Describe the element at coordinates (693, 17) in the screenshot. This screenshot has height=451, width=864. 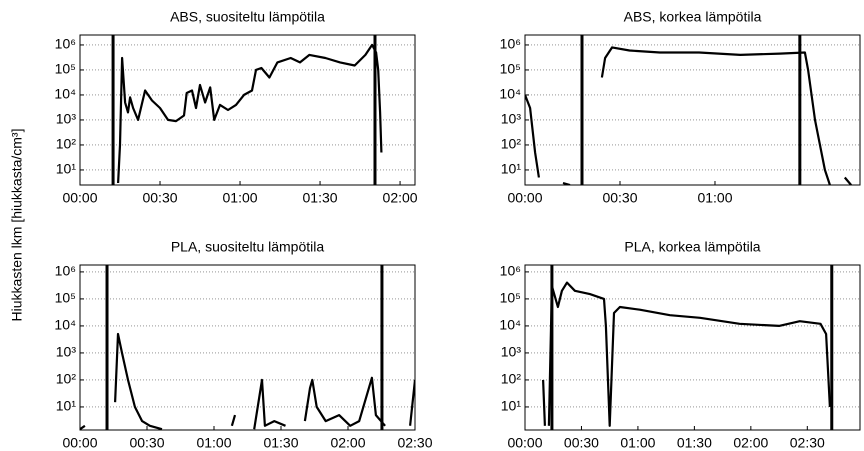
I see `chart-title: ABS, korkea lämpötila` at that location.